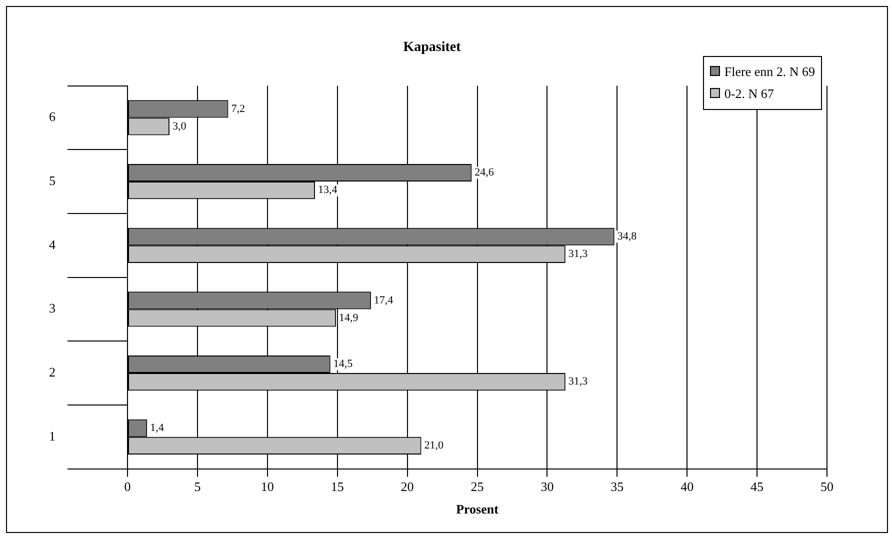 This screenshot has width=892, height=538. I want to click on x-tick-label: 50, so click(827, 486).